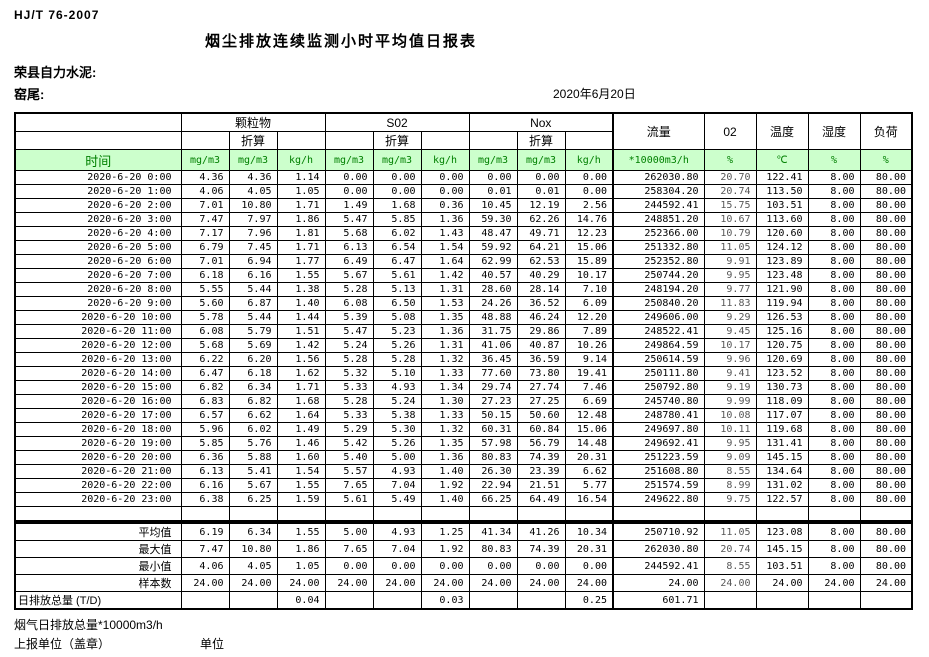 Image resolution: width=929 pixels, height=657 pixels. What do you see at coordinates (541, 387) in the screenshot?
I see `value-cell: 27.74` at bounding box center [541, 387].